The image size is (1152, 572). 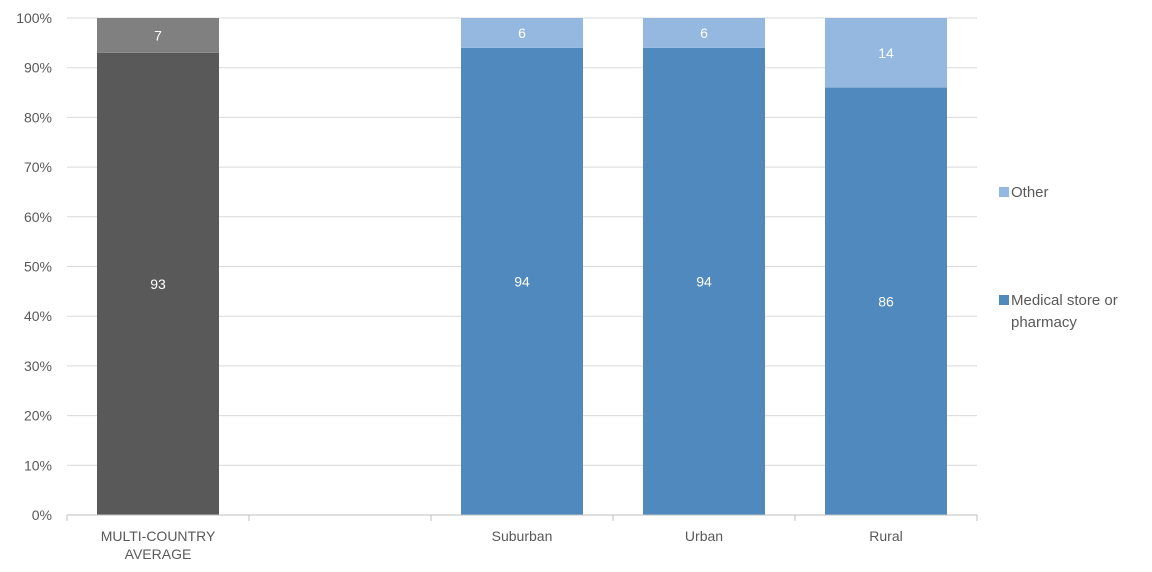 I want to click on y-tick-label: 70%, so click(x=38, y=167).